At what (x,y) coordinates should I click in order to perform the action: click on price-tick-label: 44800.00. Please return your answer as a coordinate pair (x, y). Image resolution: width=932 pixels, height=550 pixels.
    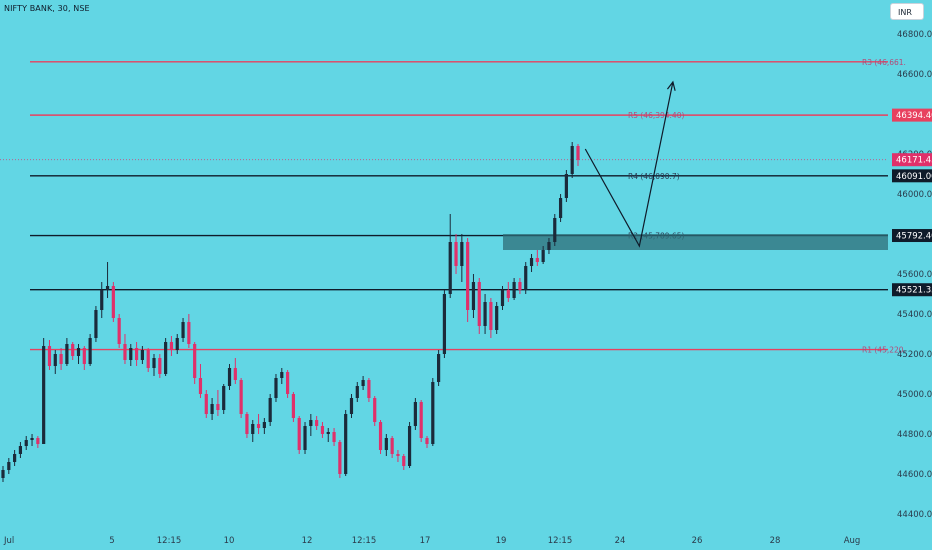
    Looking at the image, I should click on (914, 435).